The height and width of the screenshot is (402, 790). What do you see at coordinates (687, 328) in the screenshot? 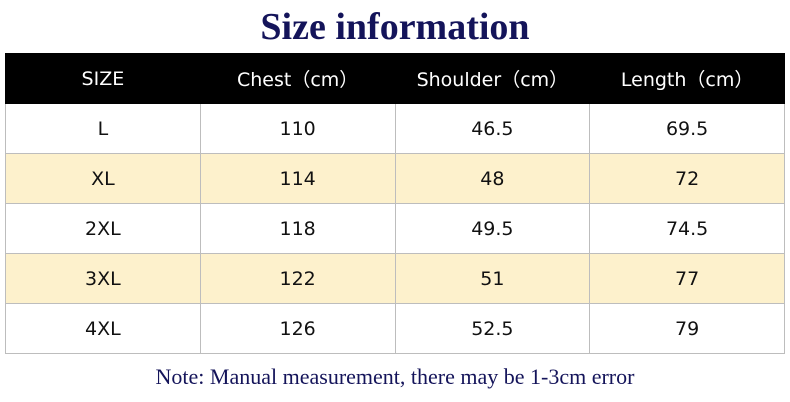
I see `table-cell: 79` at bounding box center [687, 328].